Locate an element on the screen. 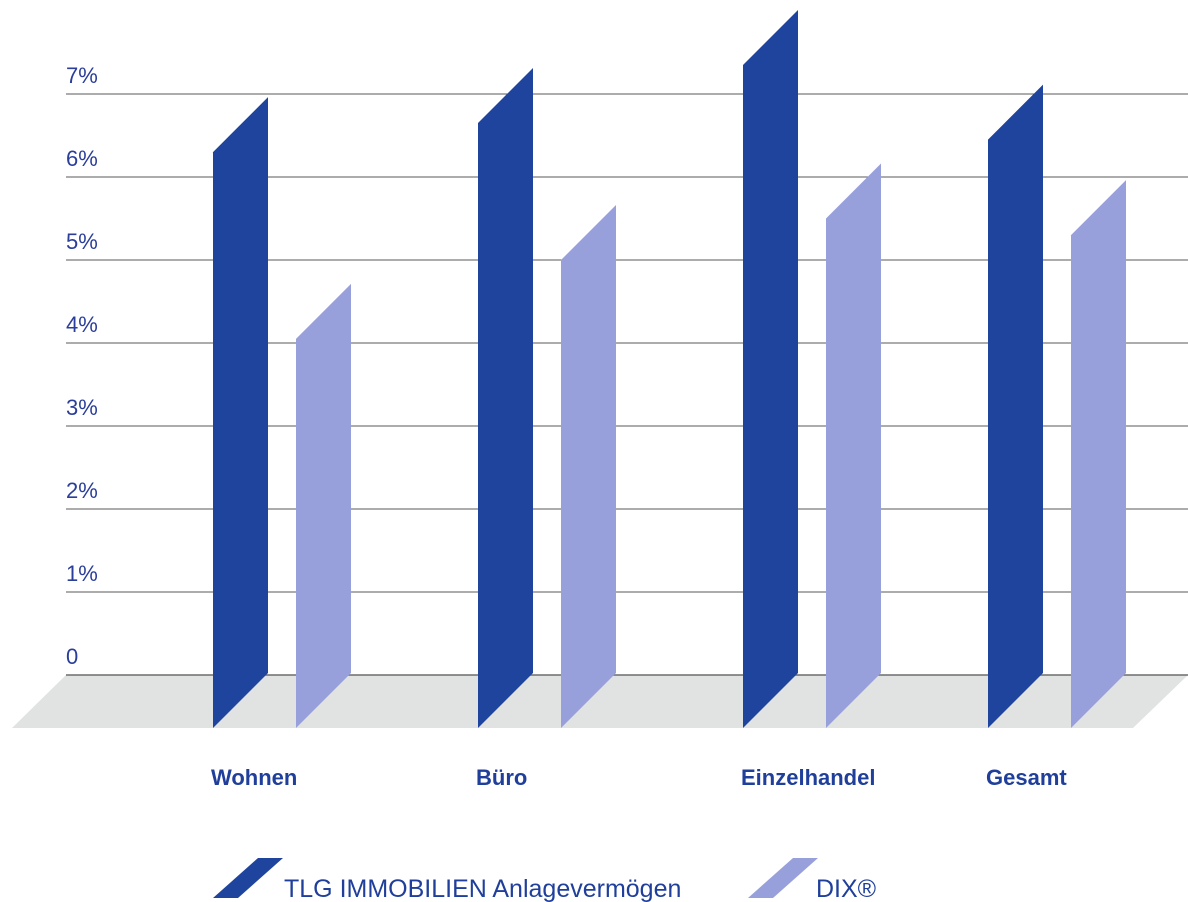  bar-wohnen-dix is located at coordinates (323, 505).